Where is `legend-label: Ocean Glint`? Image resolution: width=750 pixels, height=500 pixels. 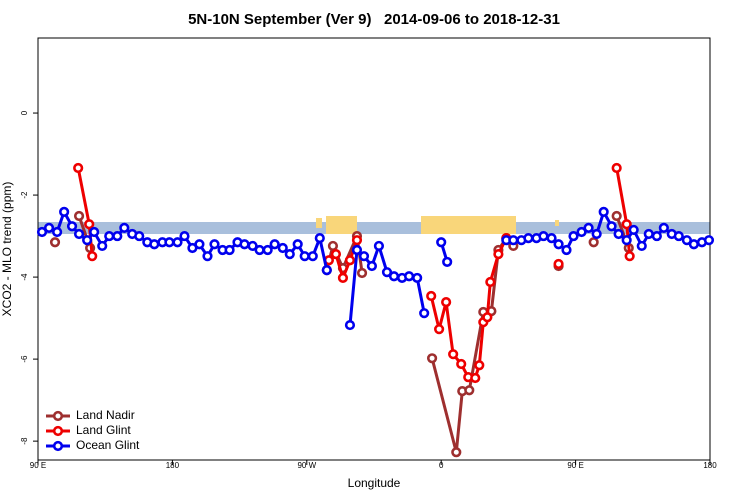
legend-label: Ocean Glint is located at coordinates (108, 445).